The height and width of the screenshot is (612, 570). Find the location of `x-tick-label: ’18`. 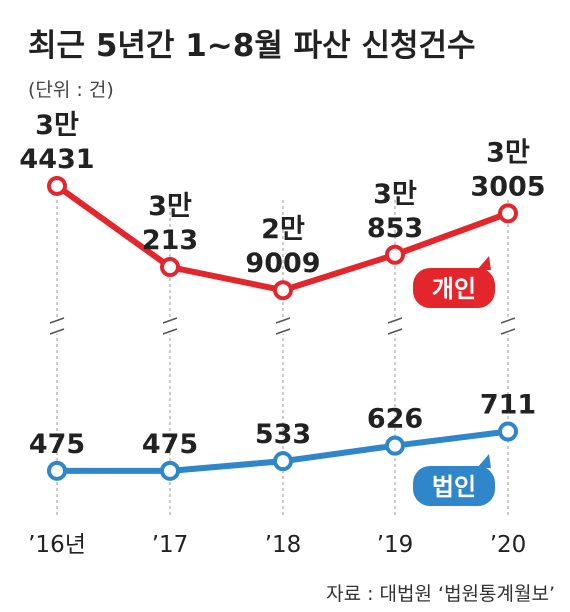

x-tick-label: ’18 is located at coordinates (283, 545).